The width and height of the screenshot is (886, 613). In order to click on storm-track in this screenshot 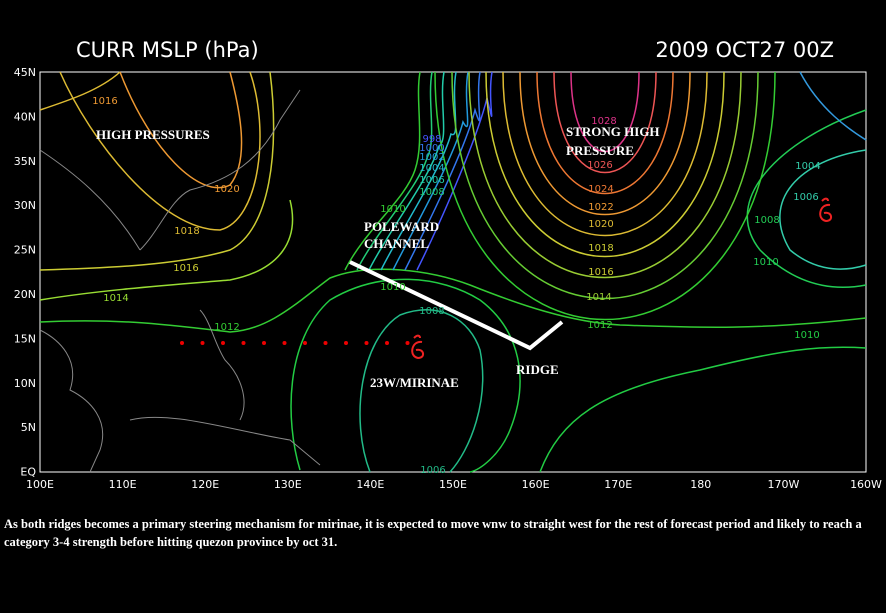, I will do `click(295, 343)`.